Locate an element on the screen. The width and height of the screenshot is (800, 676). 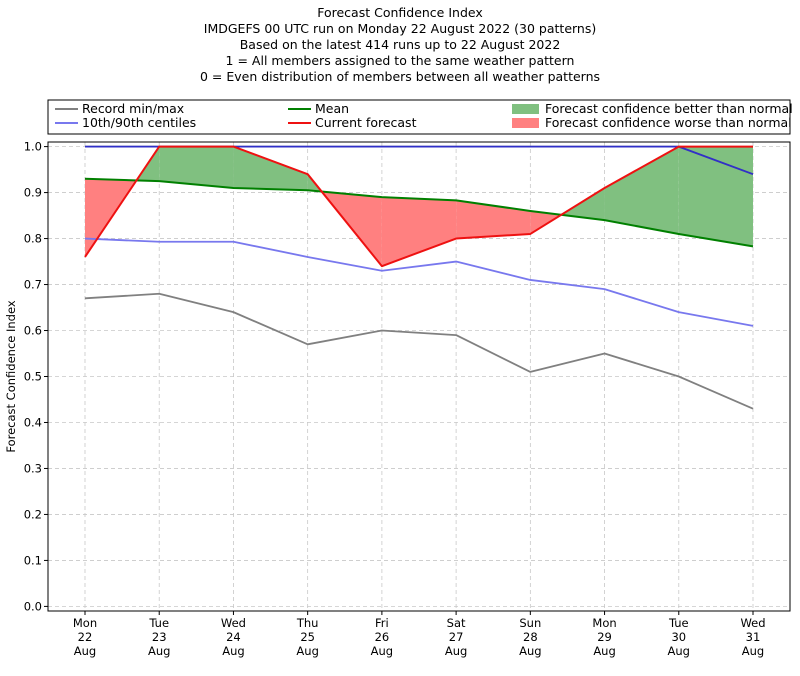
legend-box is located at coordinates (419, 117).